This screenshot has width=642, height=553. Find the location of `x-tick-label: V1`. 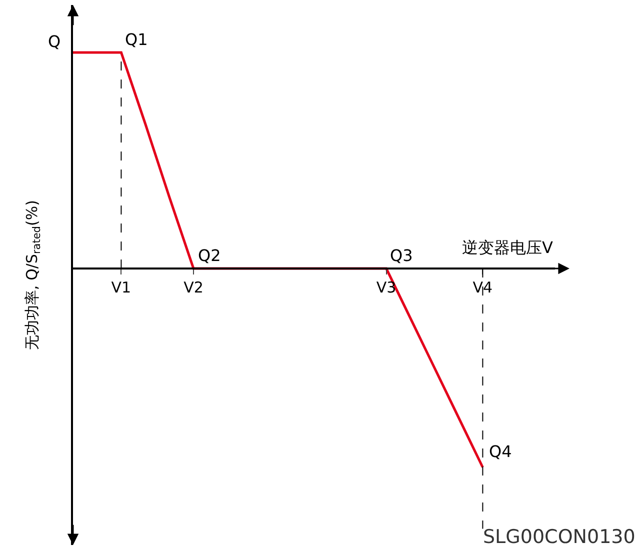

x-tick-label: V1 is located at coordinates (121, 287).